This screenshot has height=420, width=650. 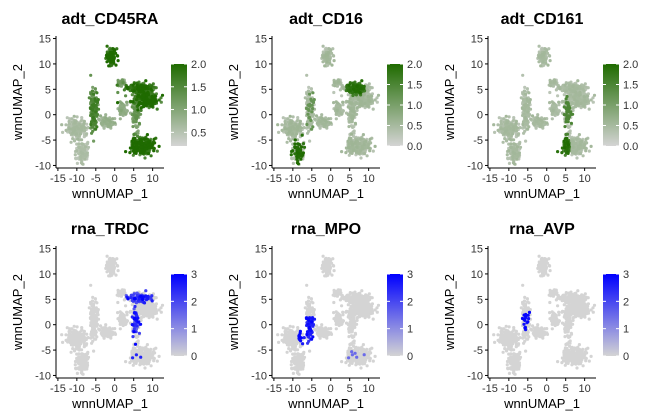 What do you see at coordinates (198, 111) in the screenshot?
I see `color-bar-label: 1.0` at bounding box center [198, 111].